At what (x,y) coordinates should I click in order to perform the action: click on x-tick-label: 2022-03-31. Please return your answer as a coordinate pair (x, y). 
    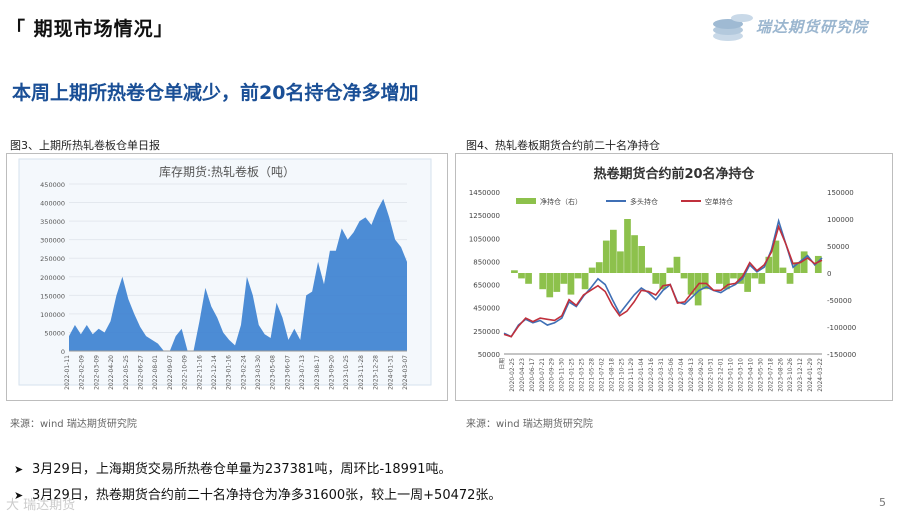
    Looking at the image, I should click on (662, 375).